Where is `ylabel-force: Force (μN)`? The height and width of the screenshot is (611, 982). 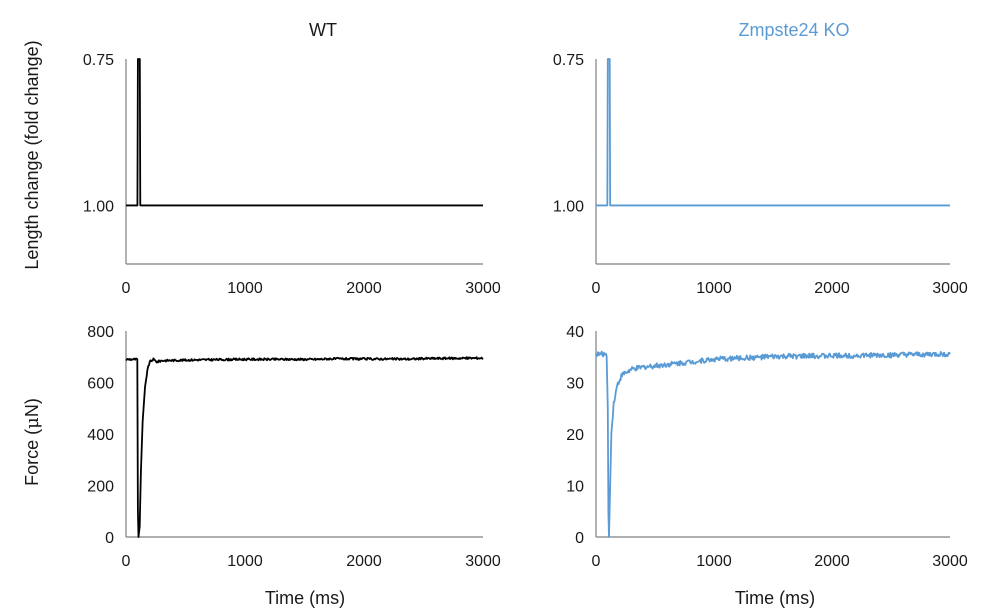
ylabel-force: Force (μN) is located at coordinates (32, 442).